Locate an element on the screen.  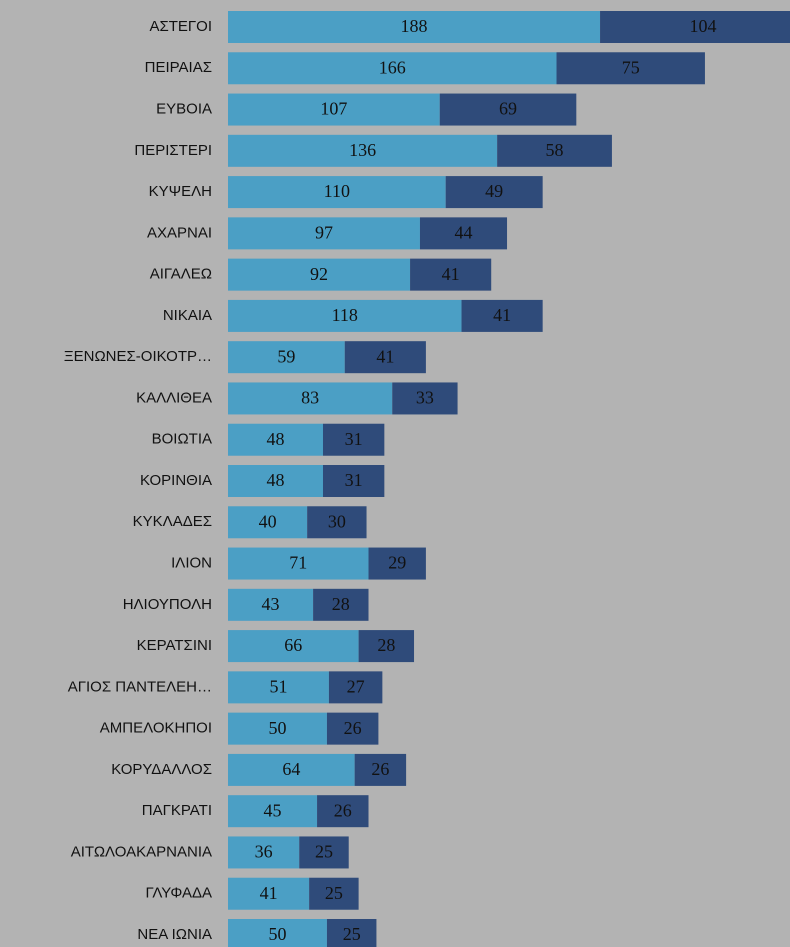
value-label: 49 is located at coordinates (494, 191).